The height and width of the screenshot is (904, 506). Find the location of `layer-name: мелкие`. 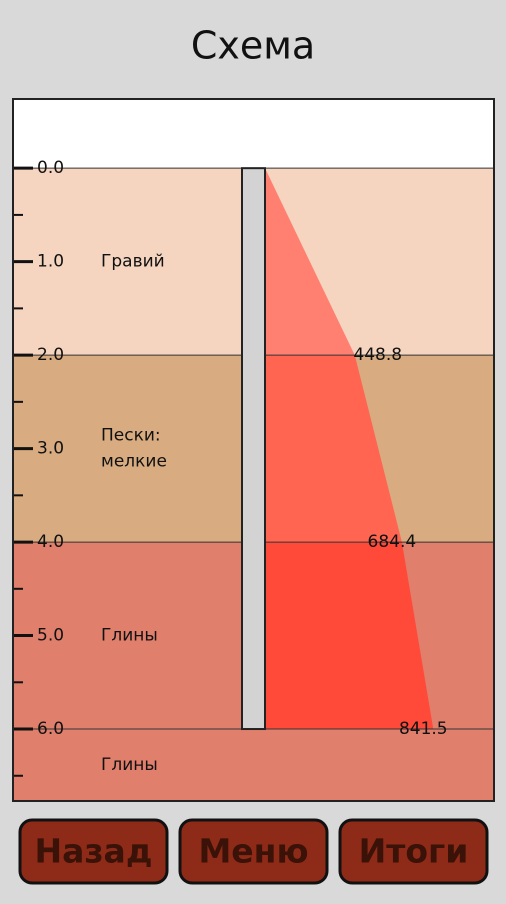

layer-name: мелкие is located at coordinates (134, 462).